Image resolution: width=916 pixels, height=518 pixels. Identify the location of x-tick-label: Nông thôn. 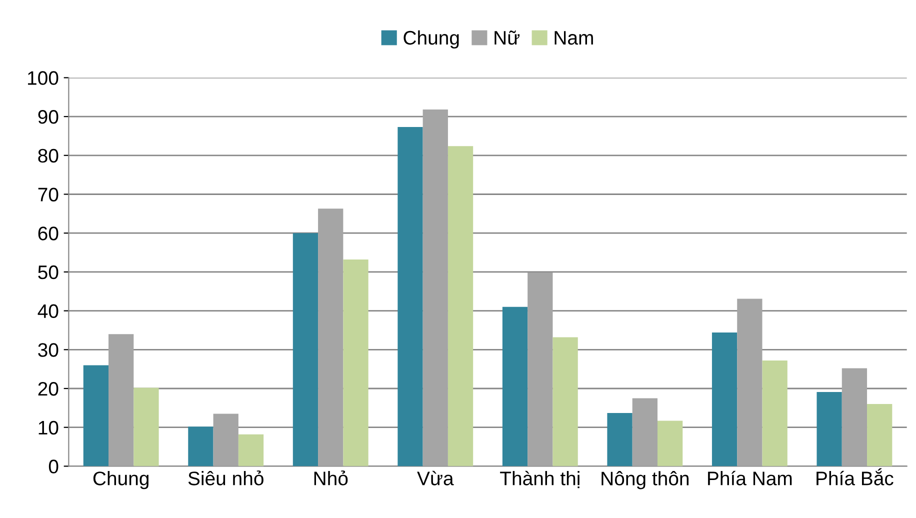
(645, 480).